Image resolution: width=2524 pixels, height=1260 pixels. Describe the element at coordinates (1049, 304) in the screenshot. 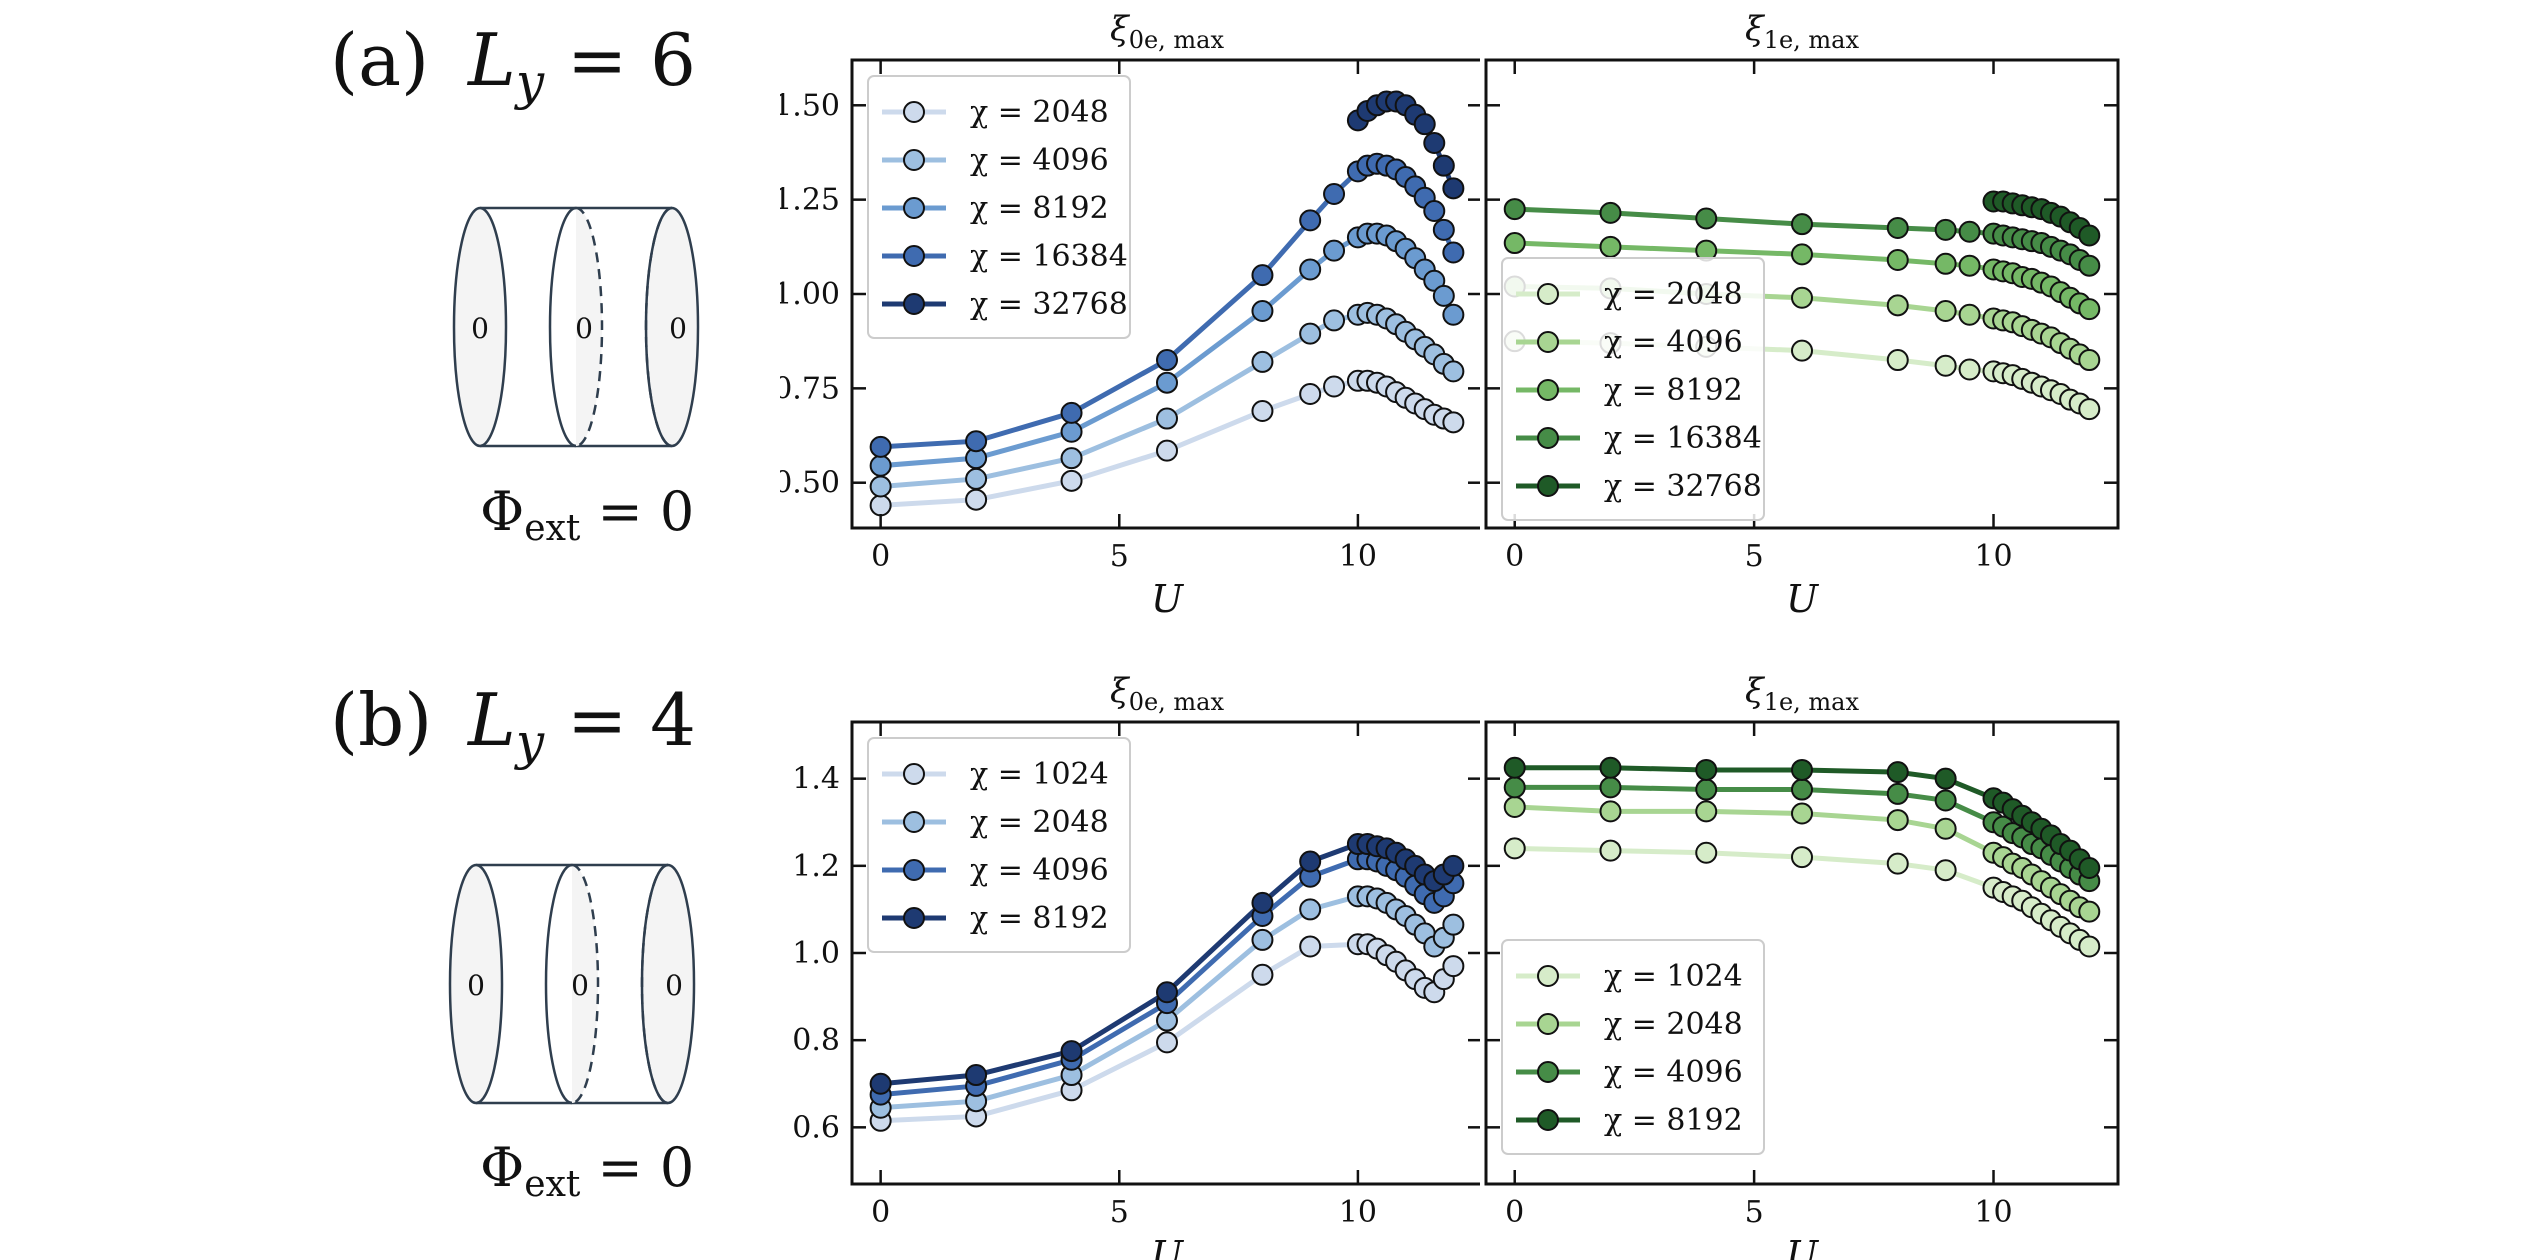

I see `legend-label: χ = 32768` at that location.